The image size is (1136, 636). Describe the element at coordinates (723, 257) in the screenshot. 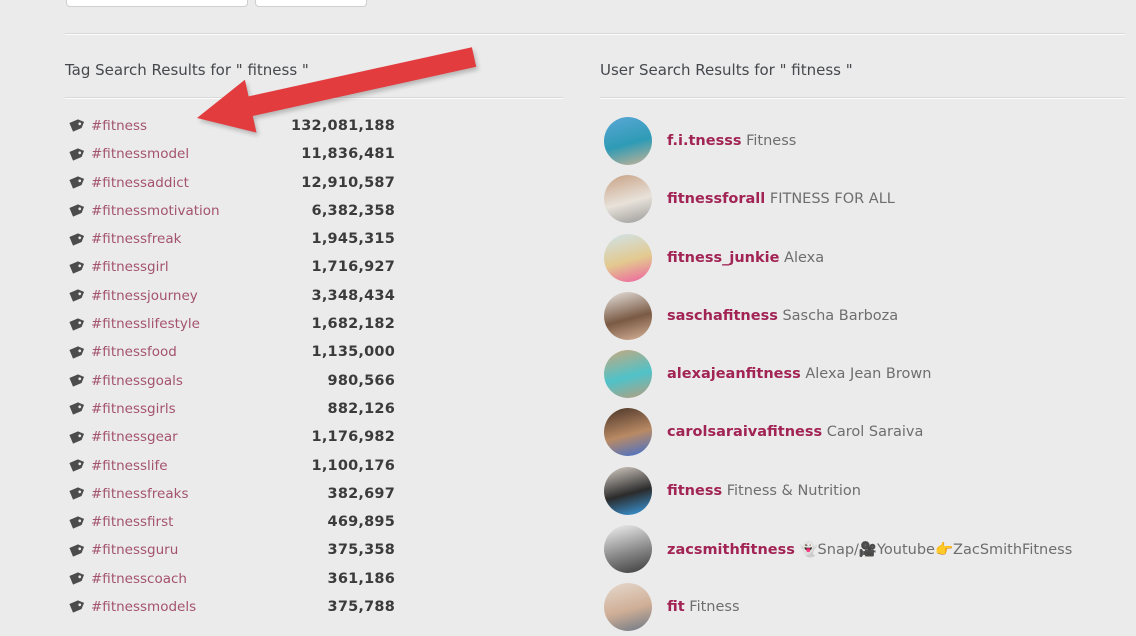

I see `username-link: fitness_junkie` at that location.